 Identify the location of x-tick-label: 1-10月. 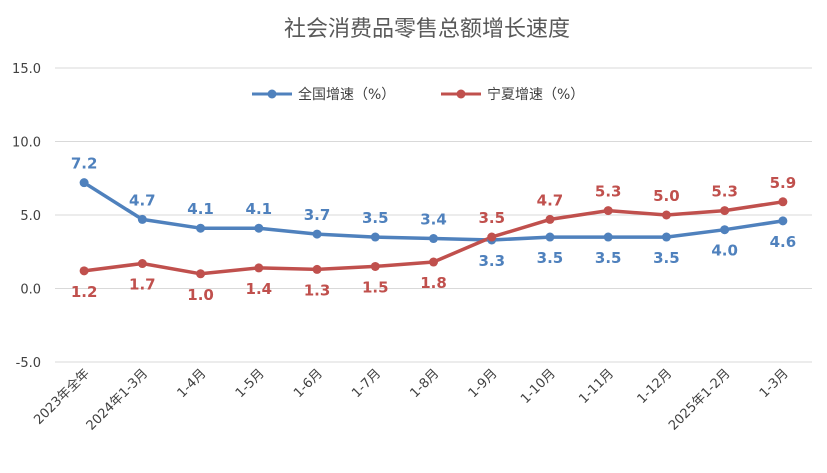
(538, 386).